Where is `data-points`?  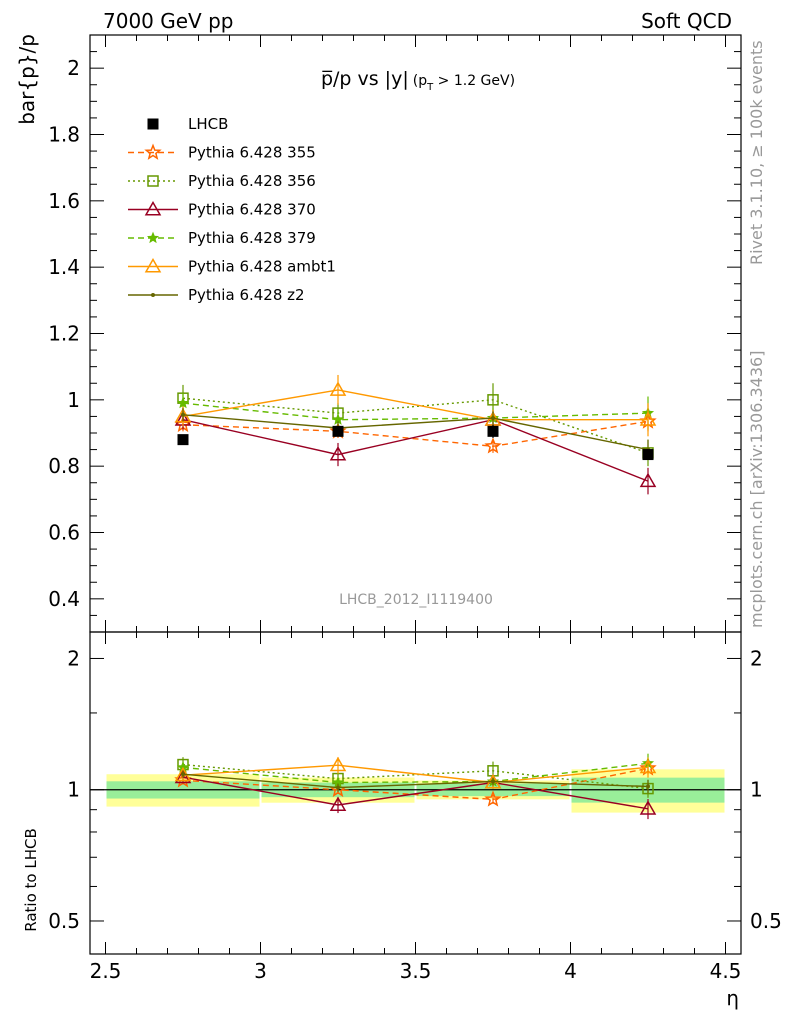 data-points is located at coordinates (415, 442).